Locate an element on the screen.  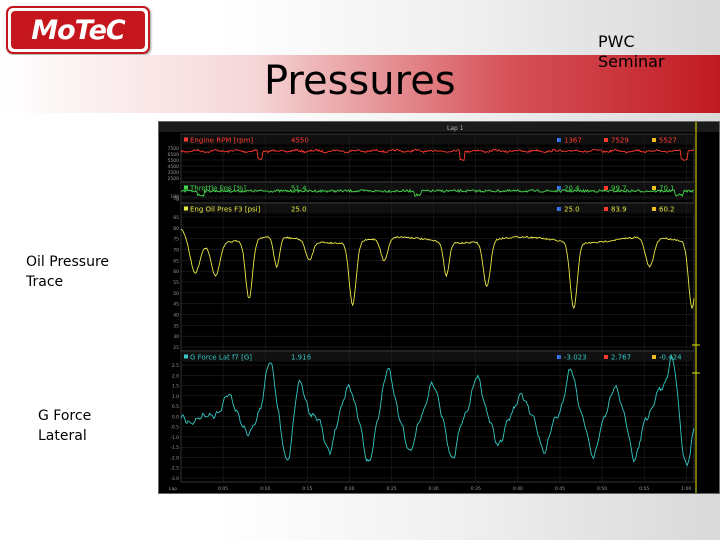
y-tick-label: 0.5 is located at coordinates (175, 407).